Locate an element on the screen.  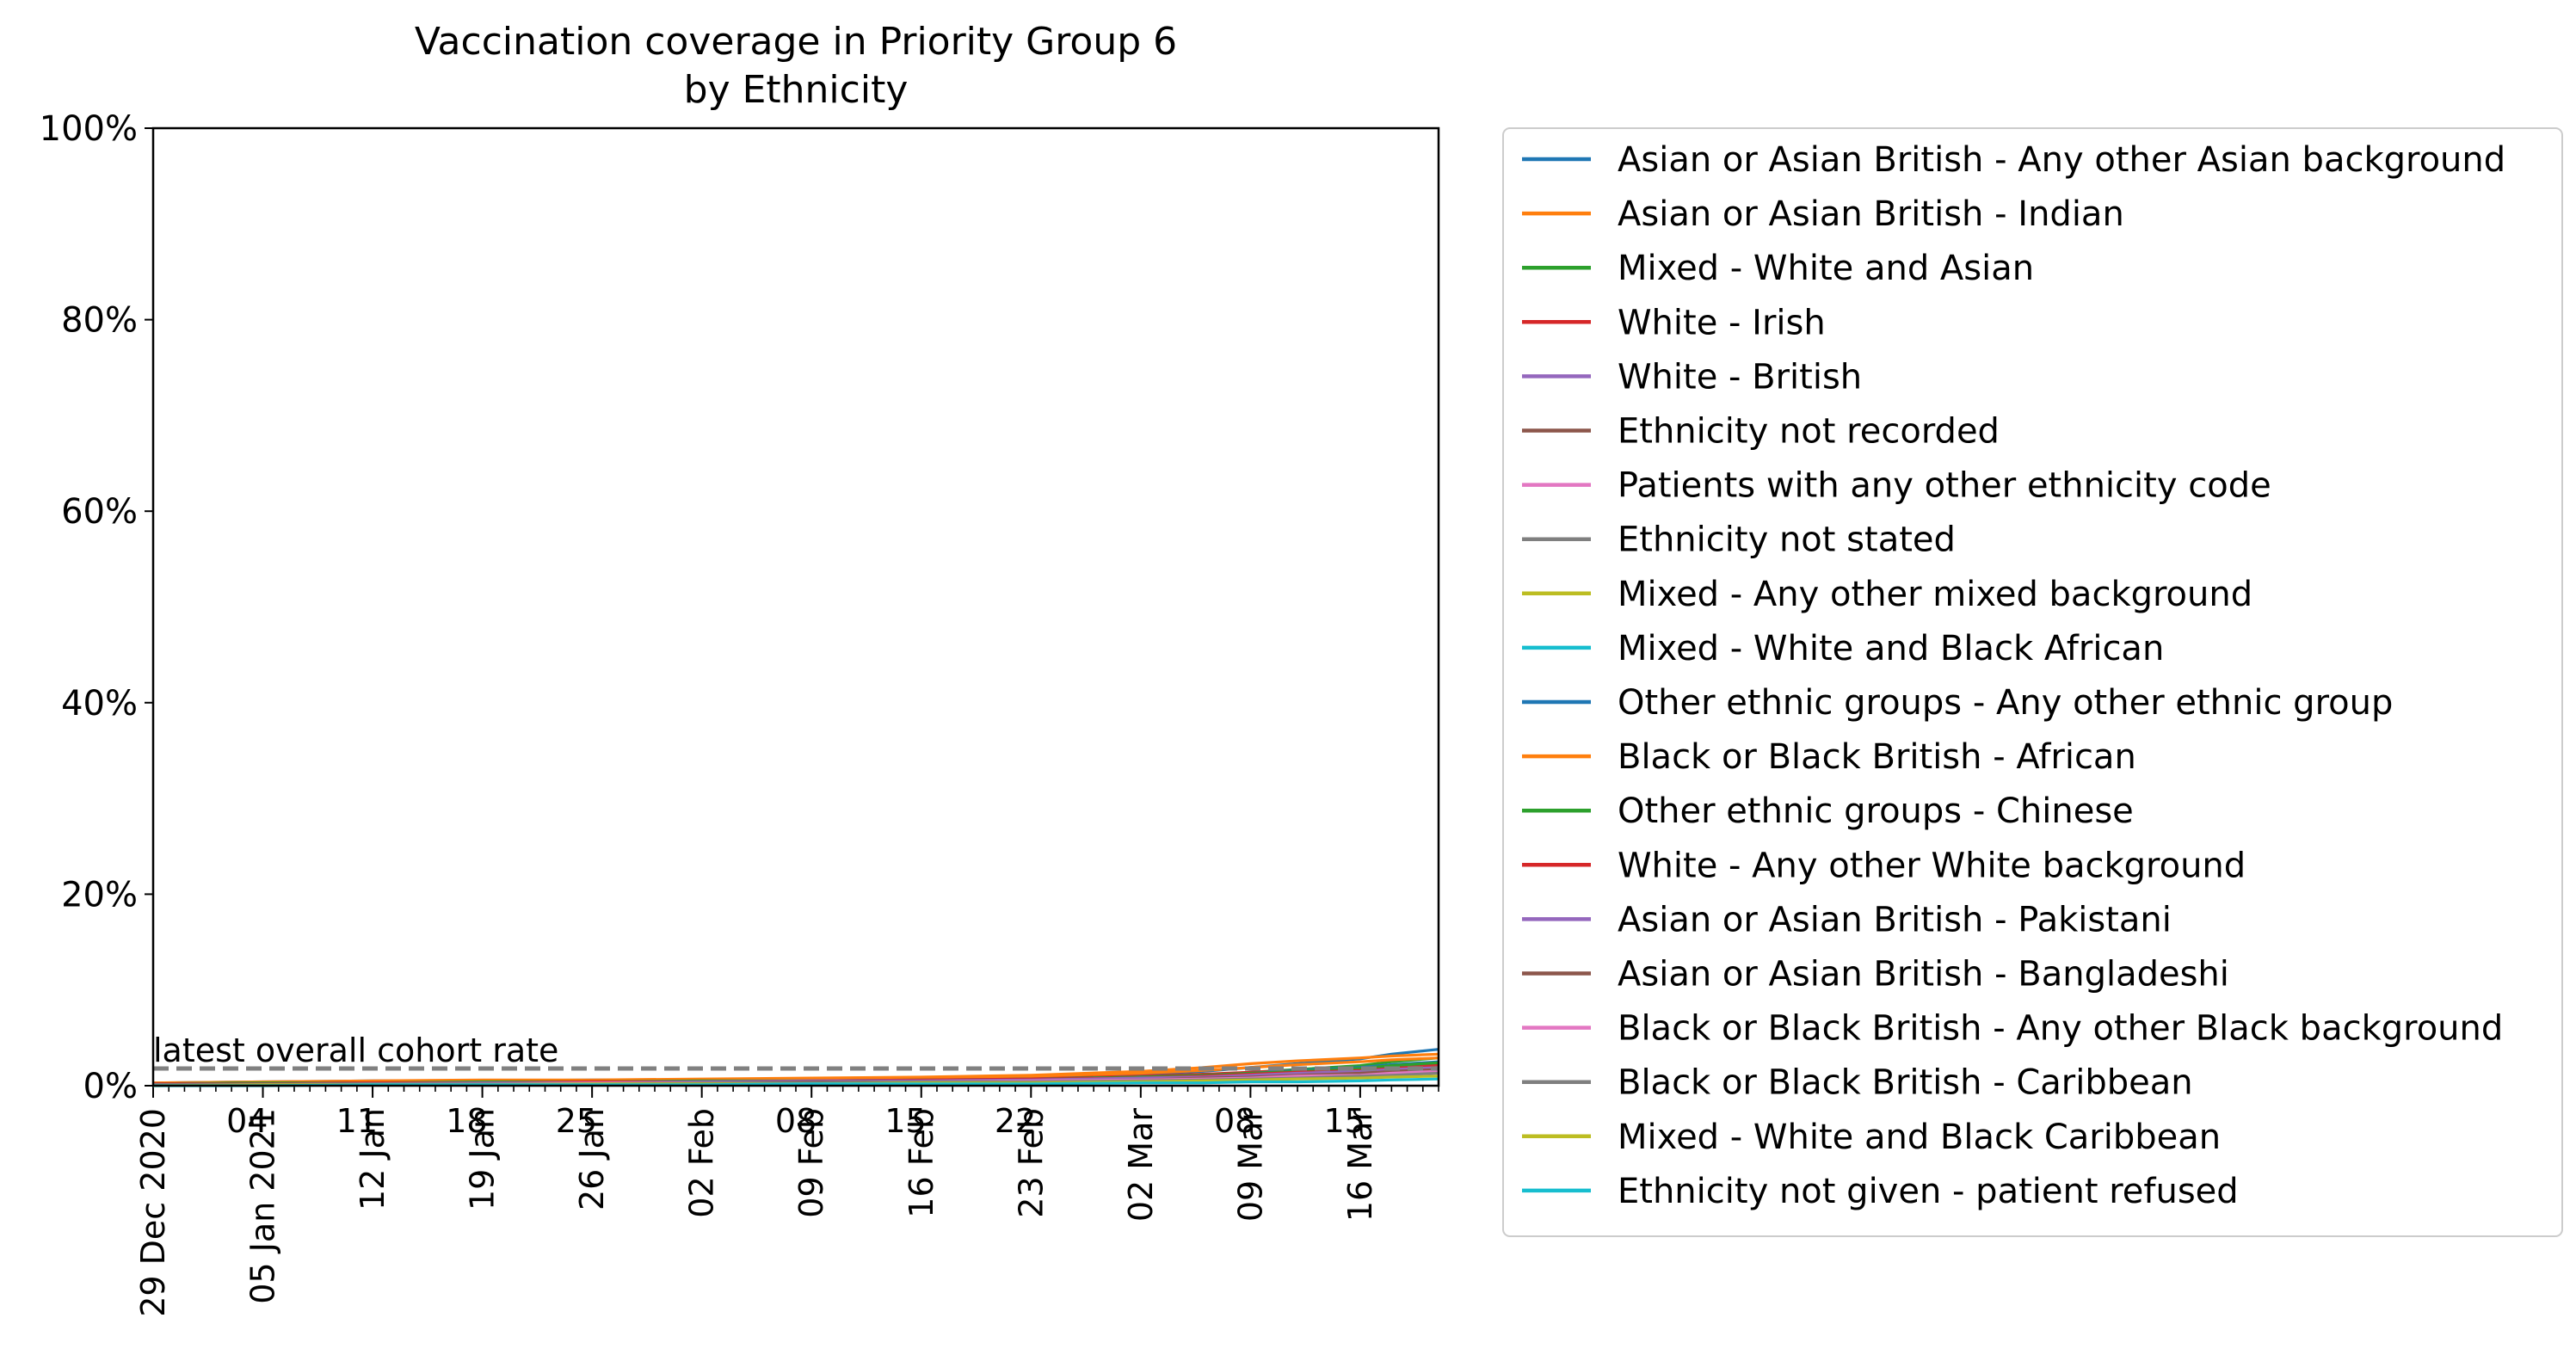
x-minor-label: 04 is located at coordinates (247, 1121).